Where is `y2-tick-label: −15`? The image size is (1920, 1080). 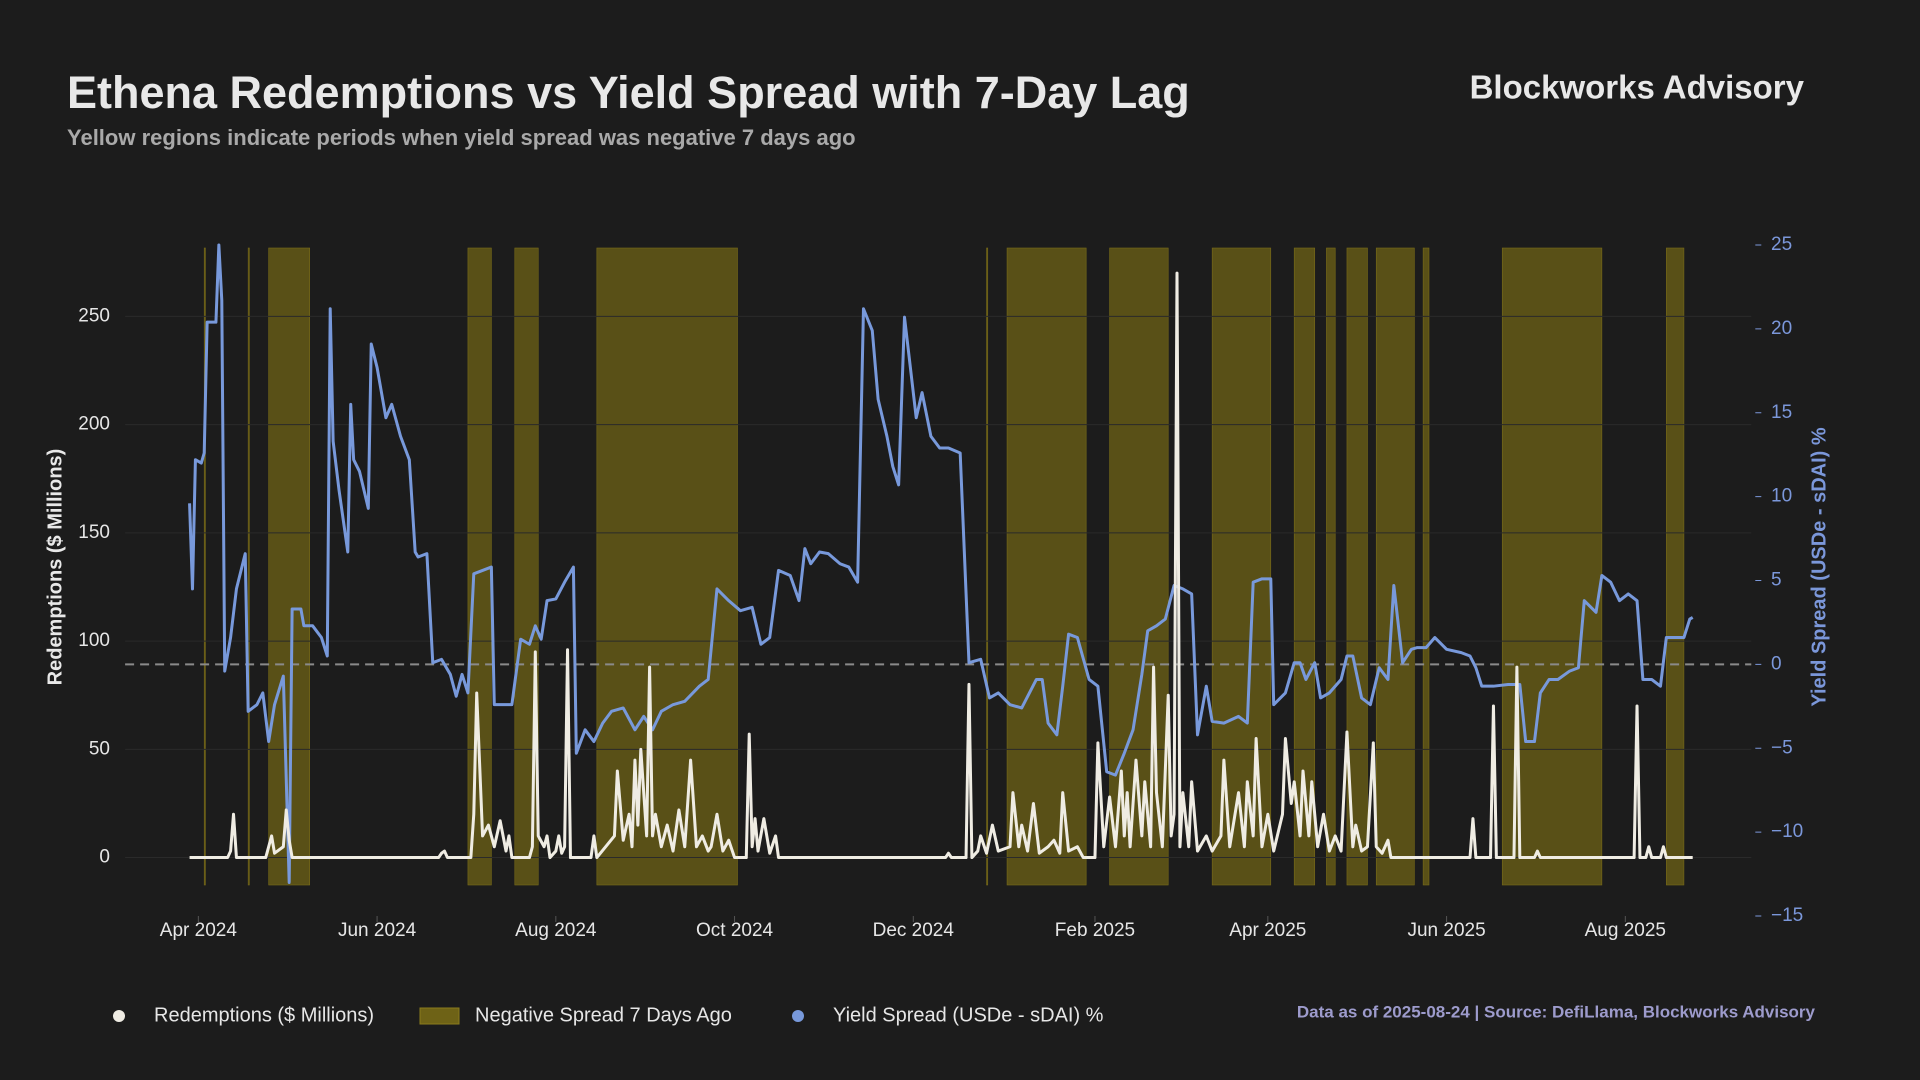
y2-tick-label: −15 is located at coordinates (1787, 915).